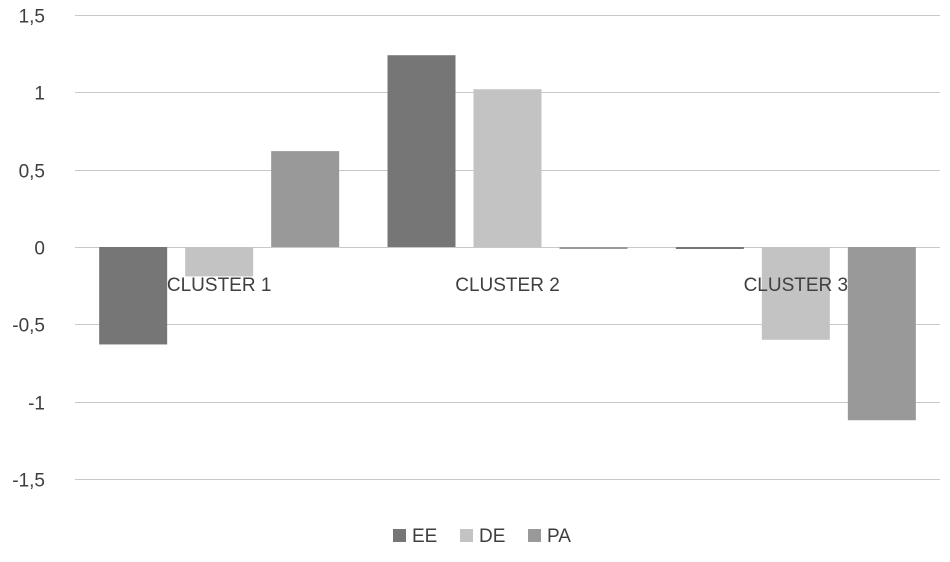  What do you see at coordinates (492, 536) in the screenshot?
I see `legend-label-de: DE` at bounding box center [492, 536].